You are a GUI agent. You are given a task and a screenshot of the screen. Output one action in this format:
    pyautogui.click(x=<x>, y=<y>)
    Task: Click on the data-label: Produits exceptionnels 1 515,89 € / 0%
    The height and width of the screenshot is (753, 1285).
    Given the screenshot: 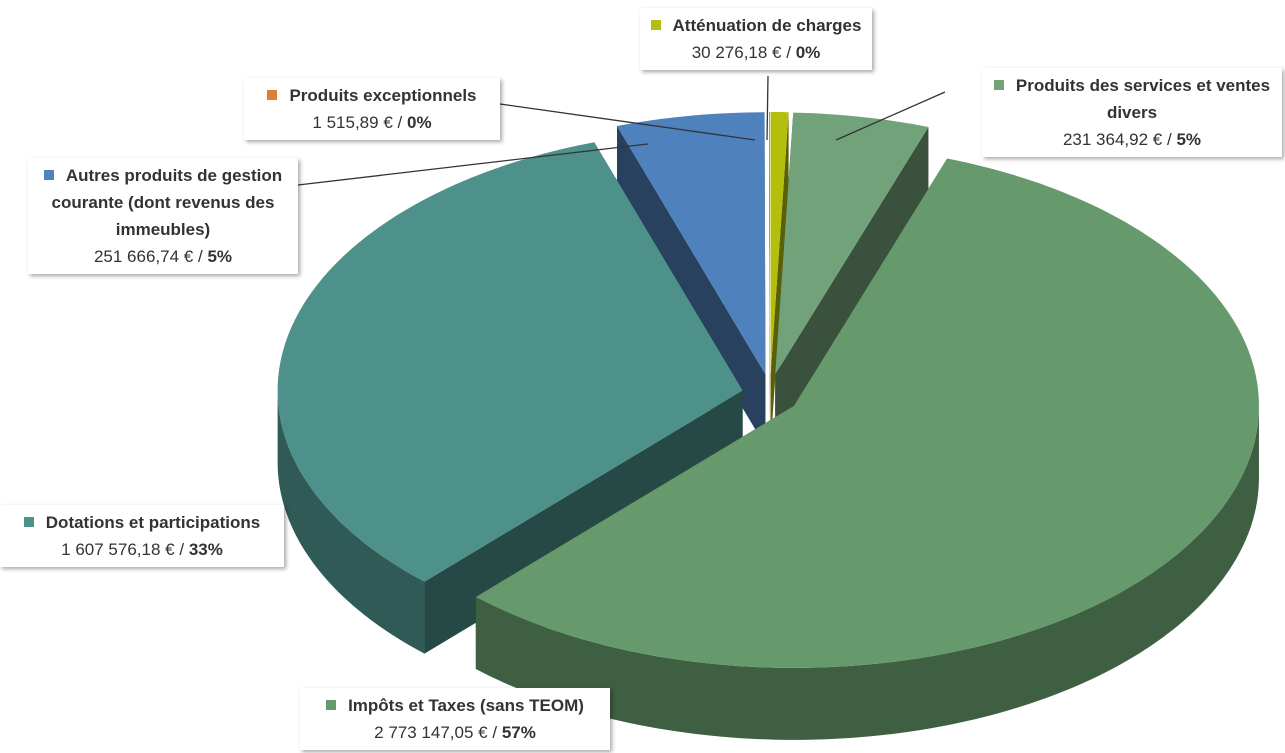 What is the action you would take?
    pyautogui.click(x=372, y=109)
    